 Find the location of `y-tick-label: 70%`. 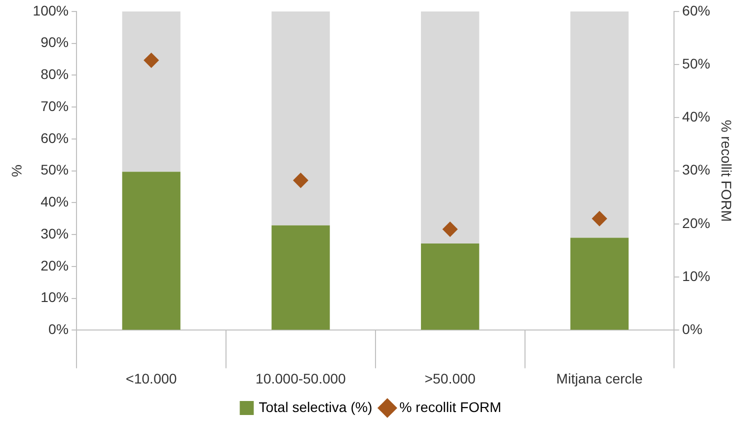

y-tick-label: 70% is located at coordinates (54, 106).